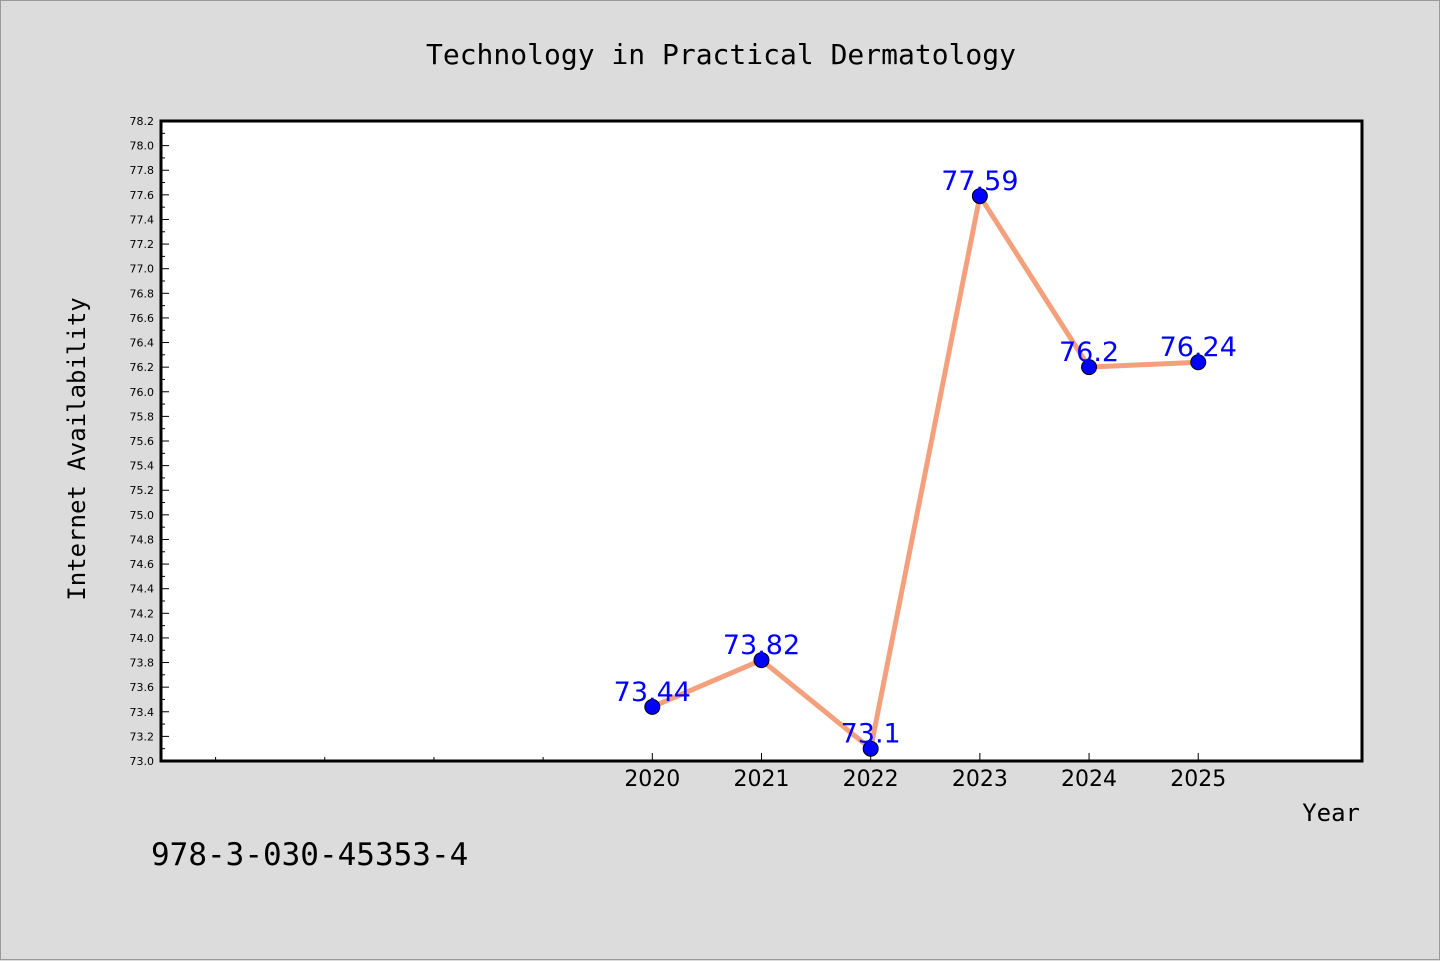 The image size is (1440, 961). I want to click on data-label: 77.59, so click(979, 181).